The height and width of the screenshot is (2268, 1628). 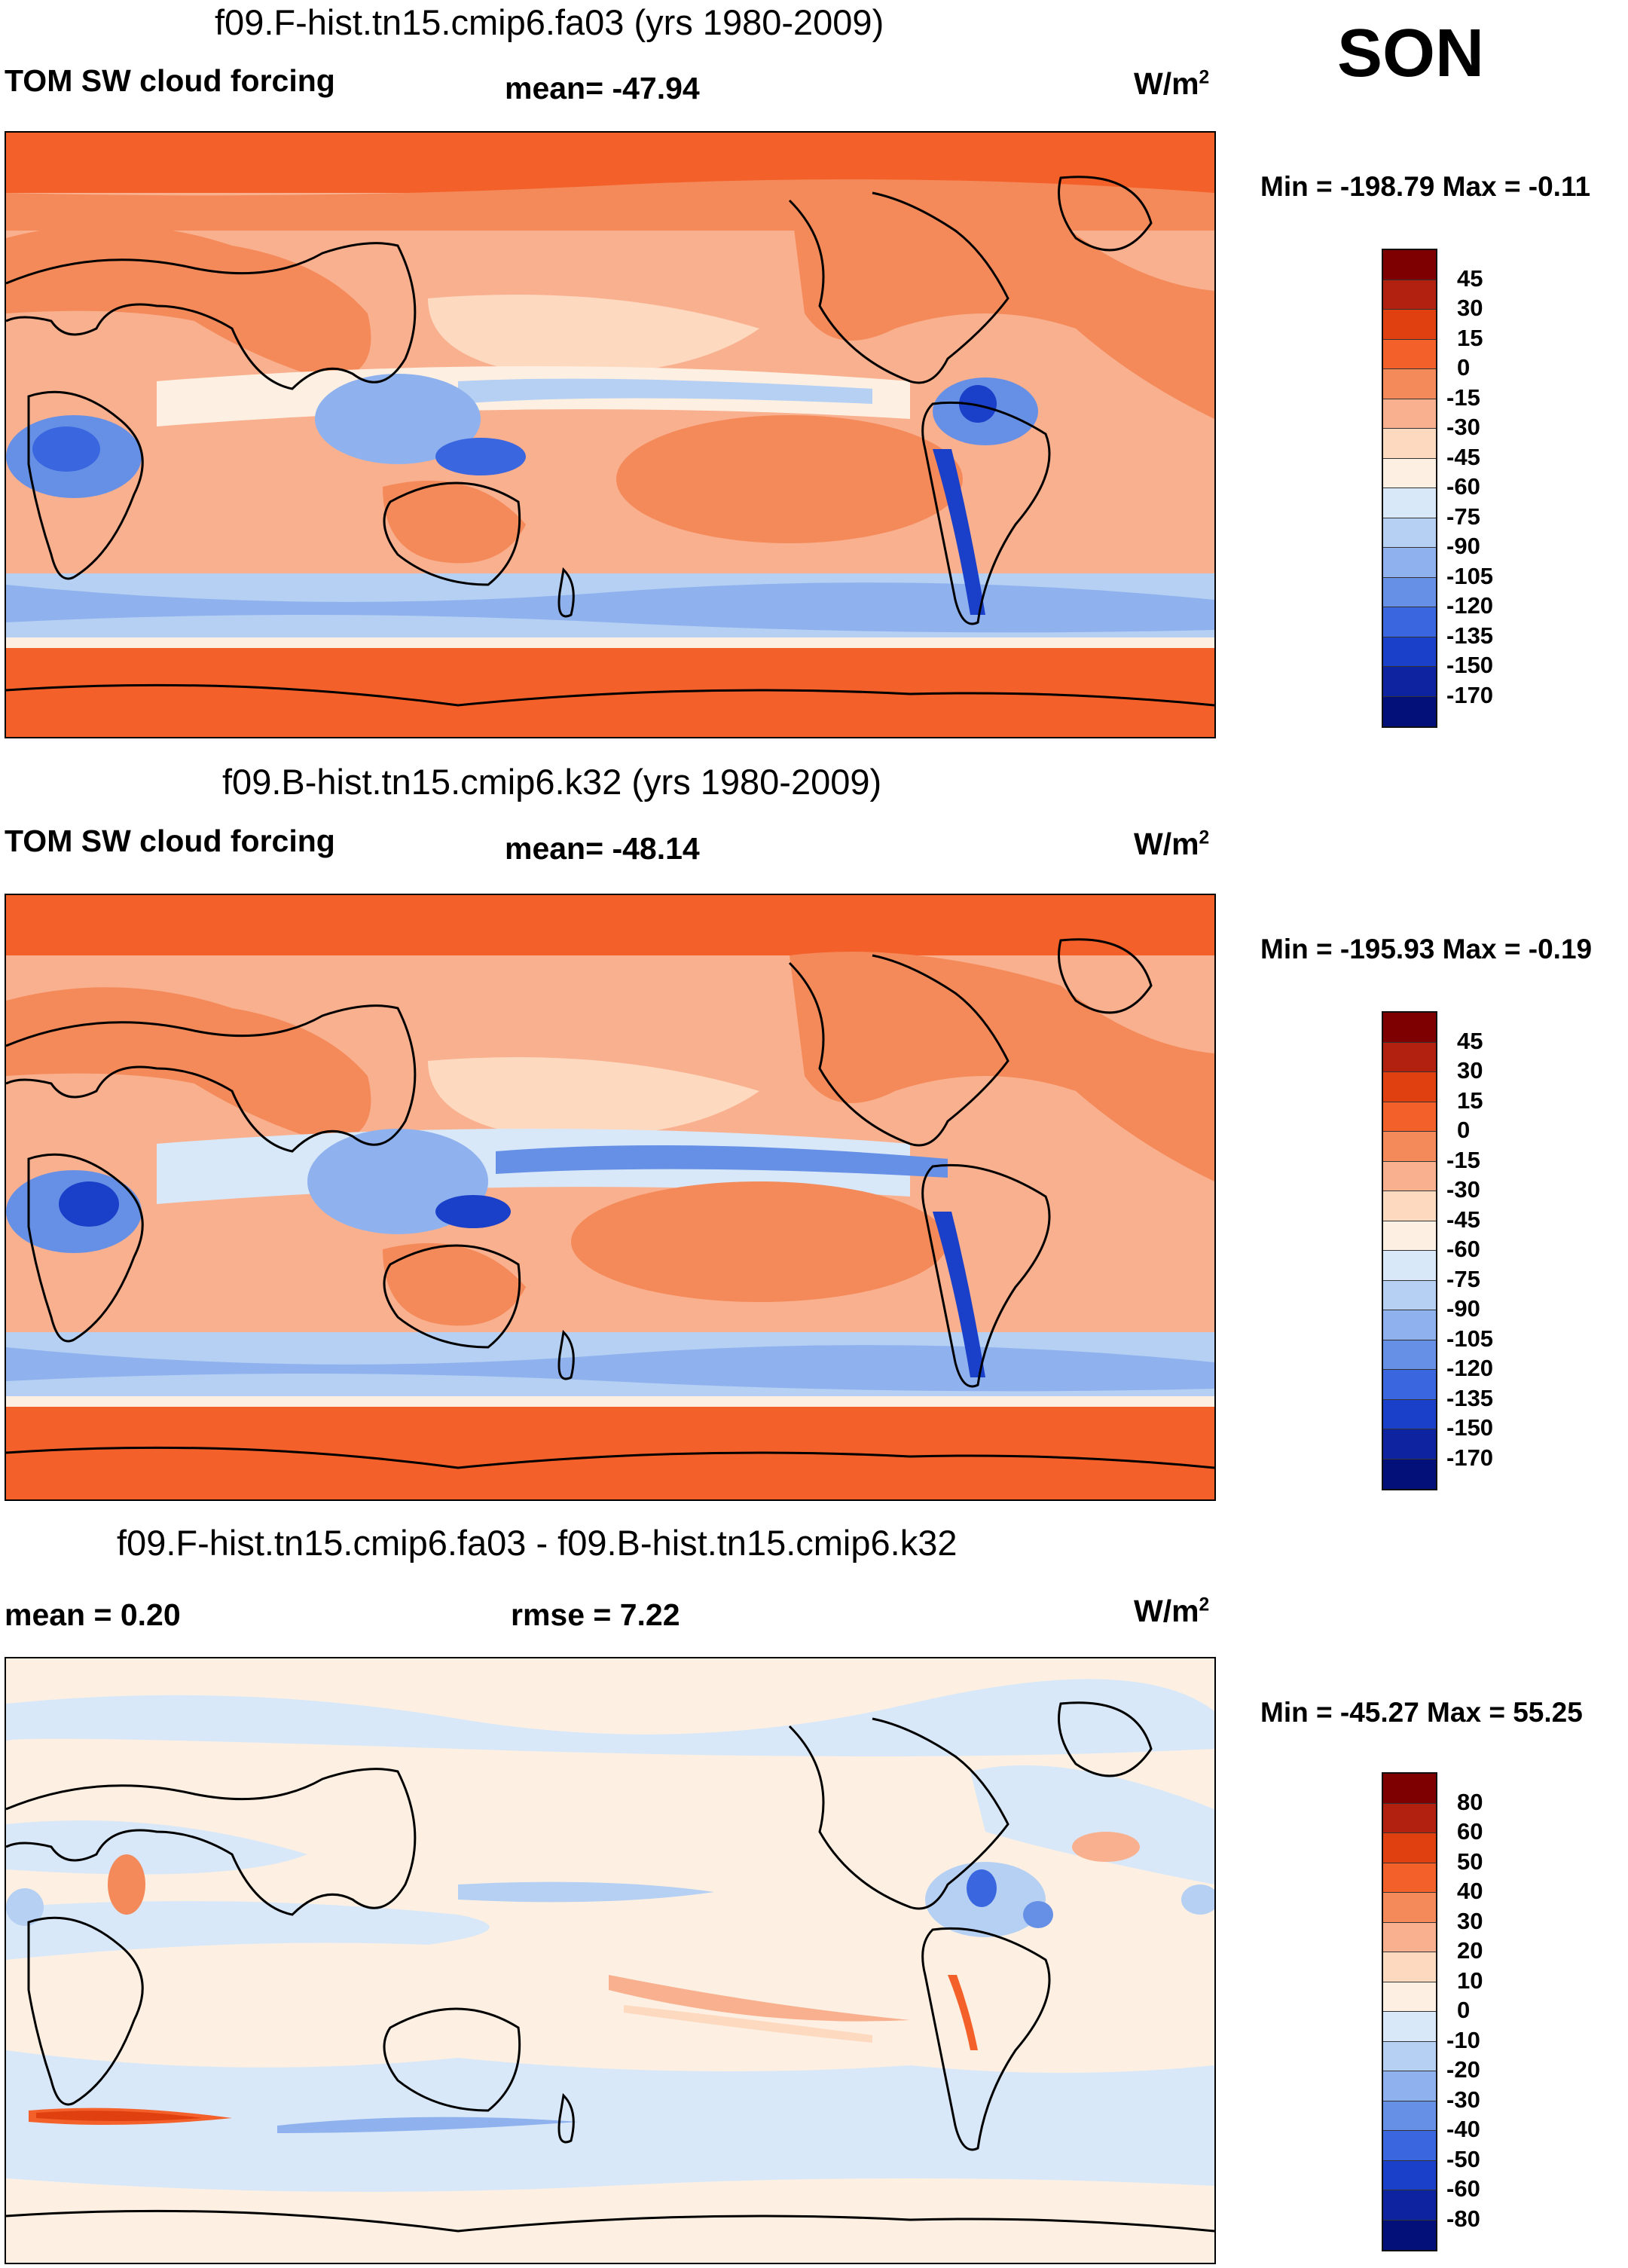 I want to click on panel-3-colorbar, so click(x=1409, y=2011).